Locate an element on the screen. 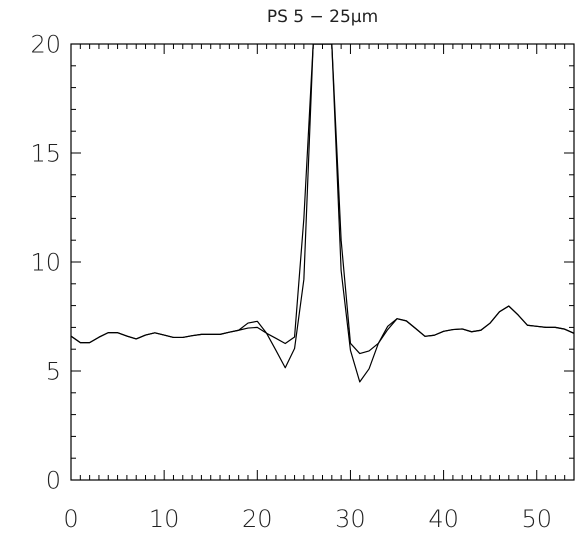 The image size is (576, 539). x-tick-label: 0 is located at coordinates (71, 519).